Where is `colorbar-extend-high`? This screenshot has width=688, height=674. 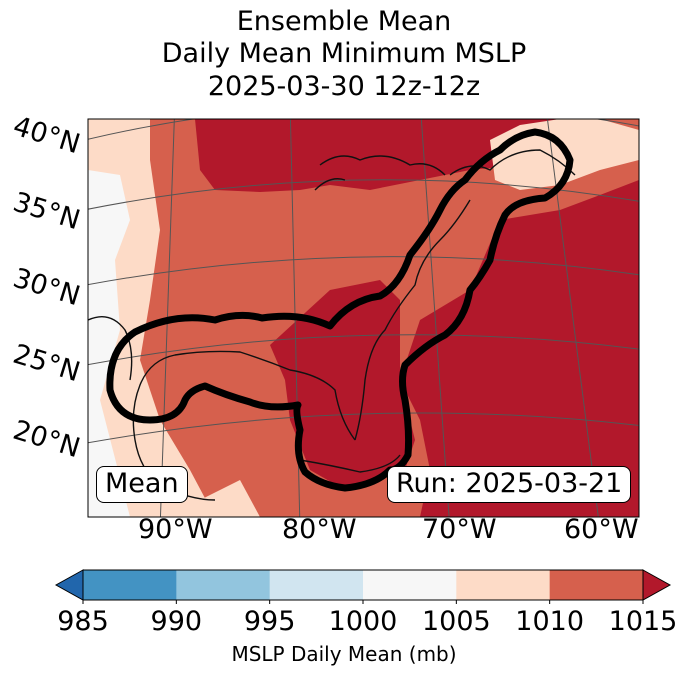
colorbar-extend-high is located at coordinates (657, 585).